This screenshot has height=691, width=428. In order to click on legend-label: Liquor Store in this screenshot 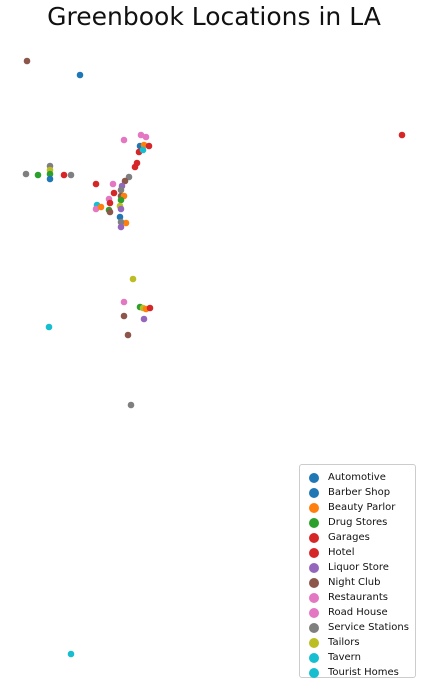, I will do `click(358, 567)`.